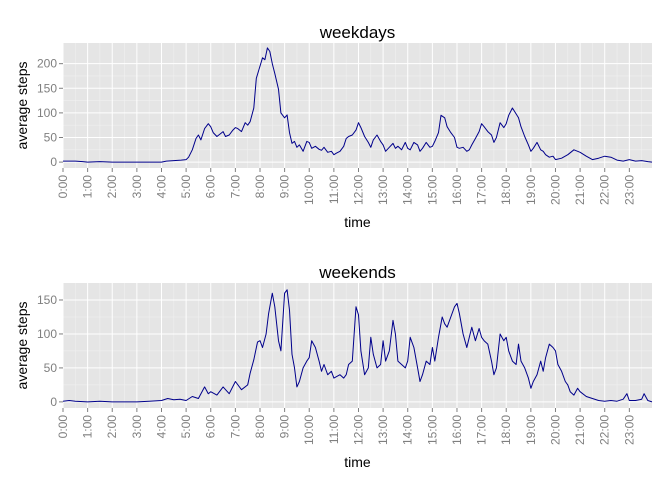 This screenshot has height=480, width=672. What do you see at coordinates (357, 32) in the screenshot?
I see `chart-title: weekdays` at bounding box center [357, 32].